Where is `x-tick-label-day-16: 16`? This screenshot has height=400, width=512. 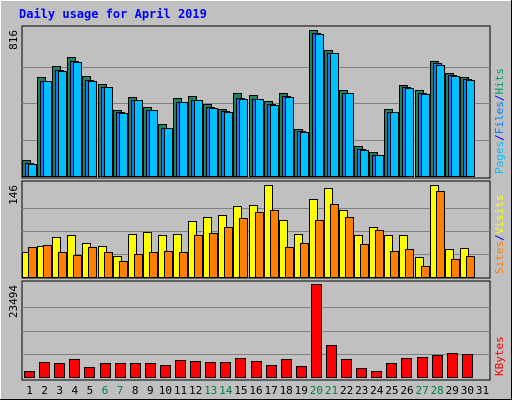 x-tick-label-day-16: 16 is located at coordinates (255, 390).